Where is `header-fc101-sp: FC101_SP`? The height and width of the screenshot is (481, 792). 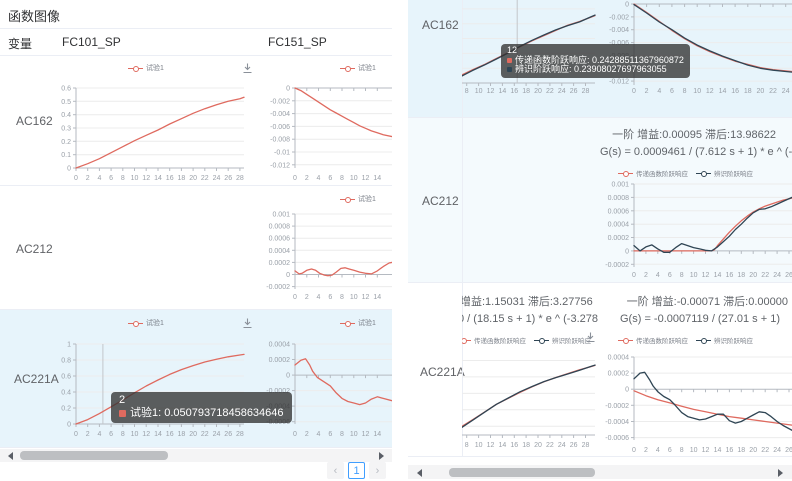
header-fc101-sp: FC101_SP is located at coordinates (91, 42).